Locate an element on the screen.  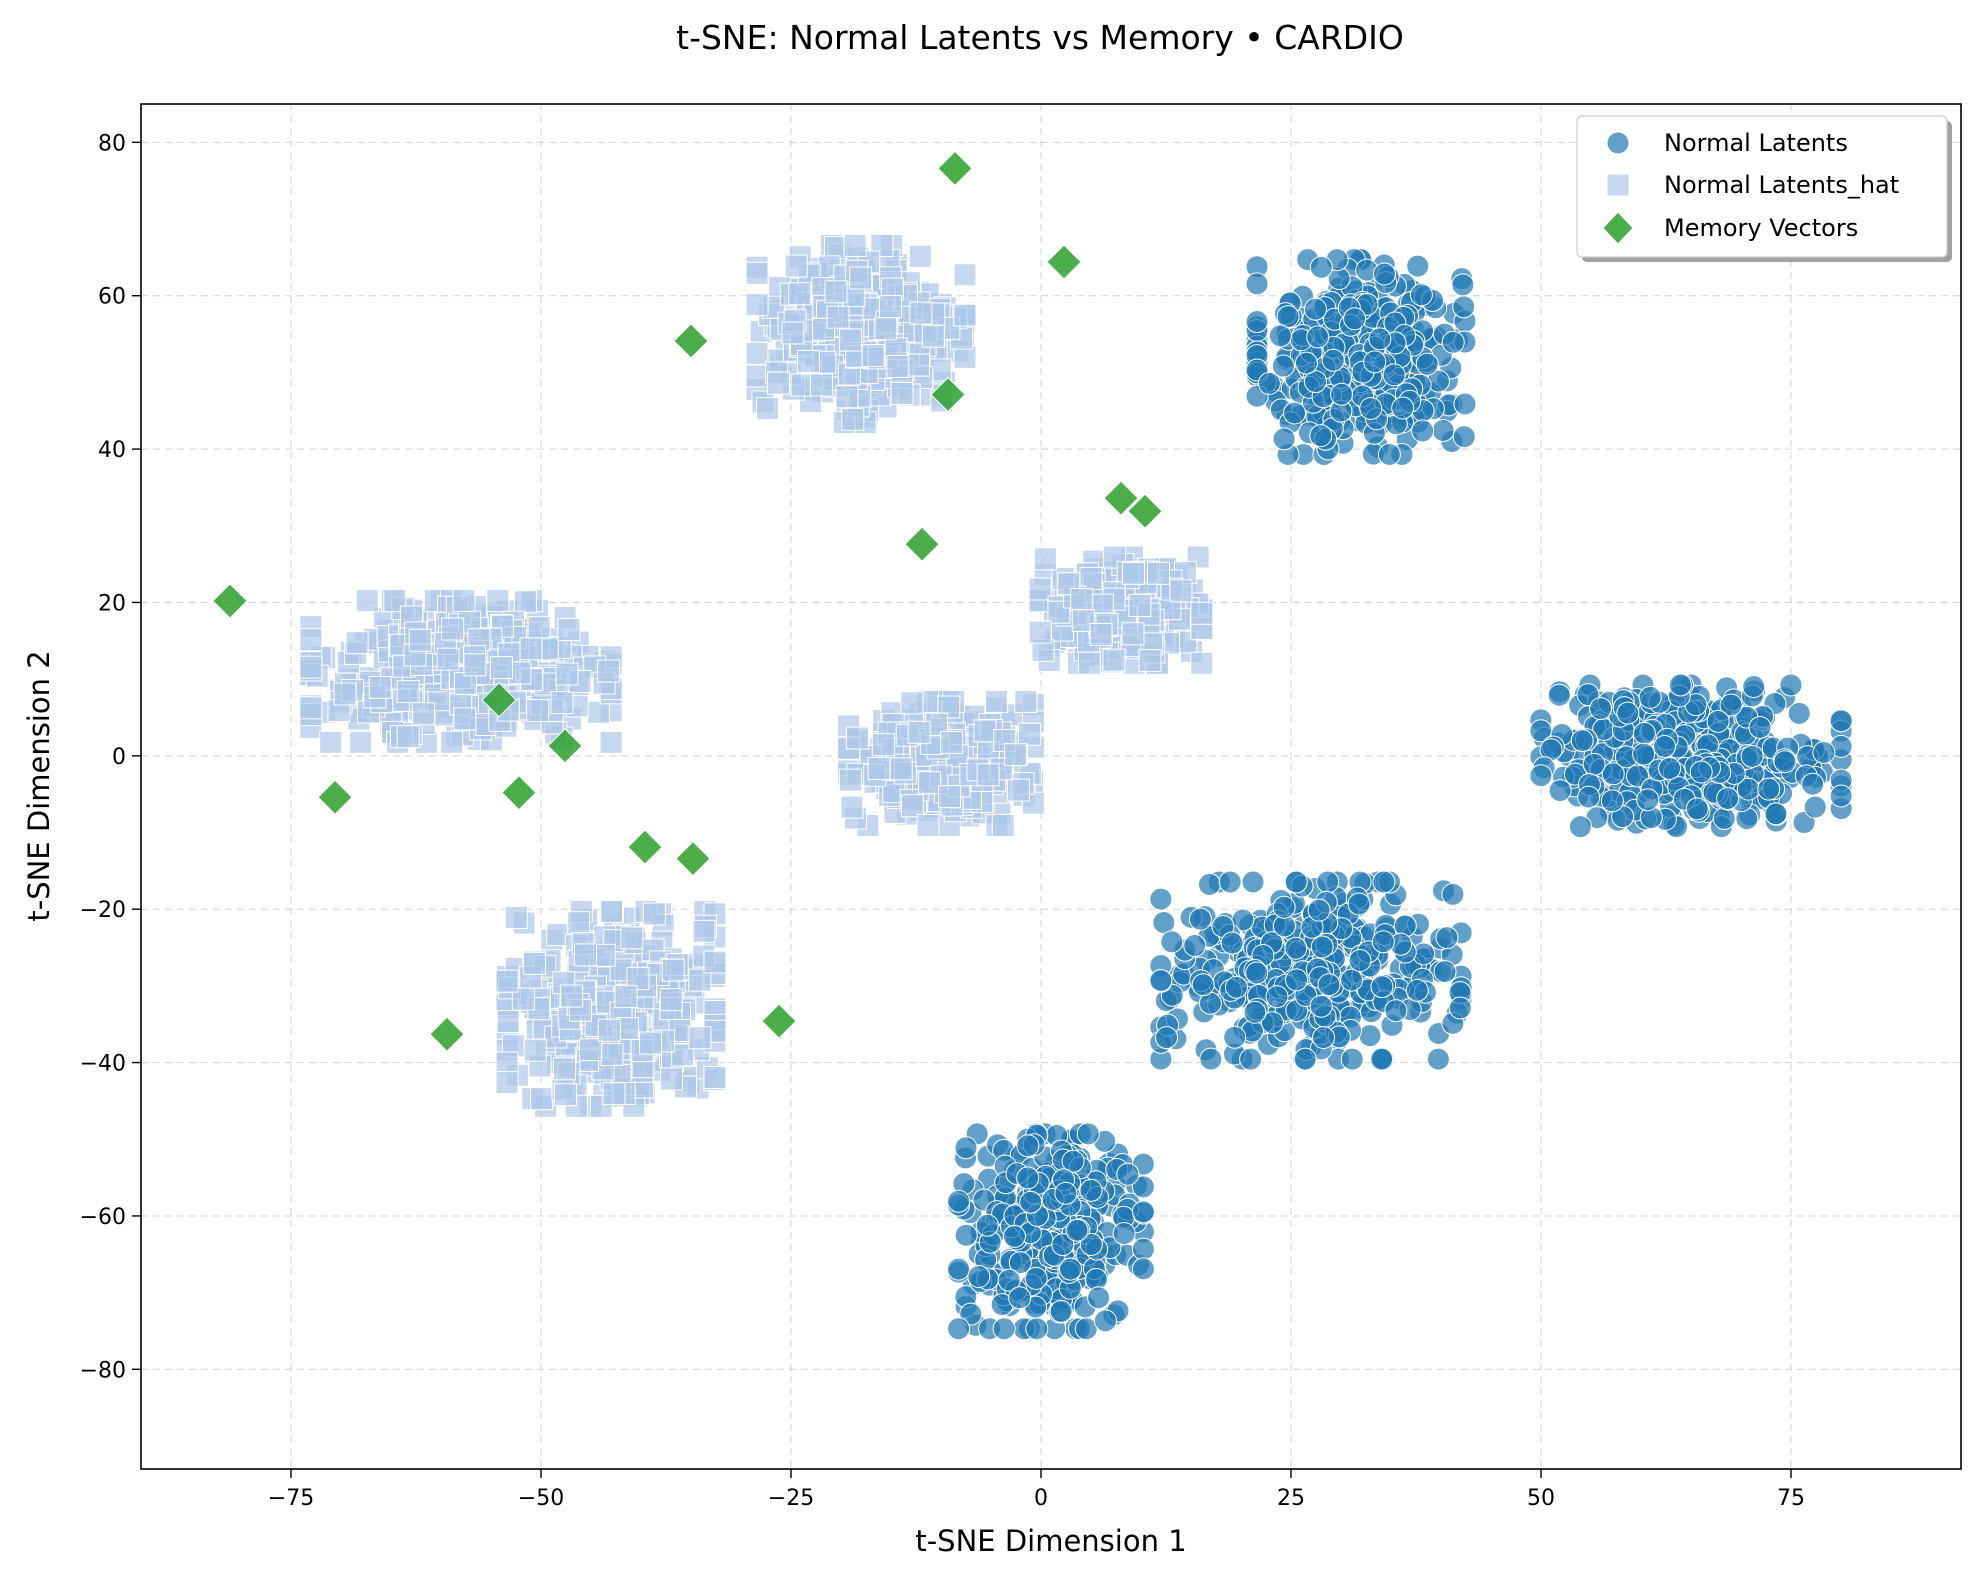
legend-label-normal-latents-hat: Normal Latents_hat is located at coordinates (1781, 185).